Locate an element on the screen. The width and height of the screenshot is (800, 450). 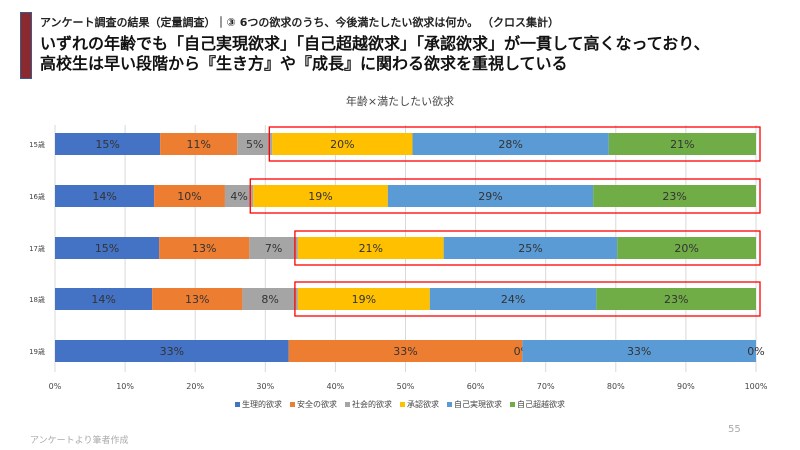
data-label: 19% is located at coordinates (364, 299).